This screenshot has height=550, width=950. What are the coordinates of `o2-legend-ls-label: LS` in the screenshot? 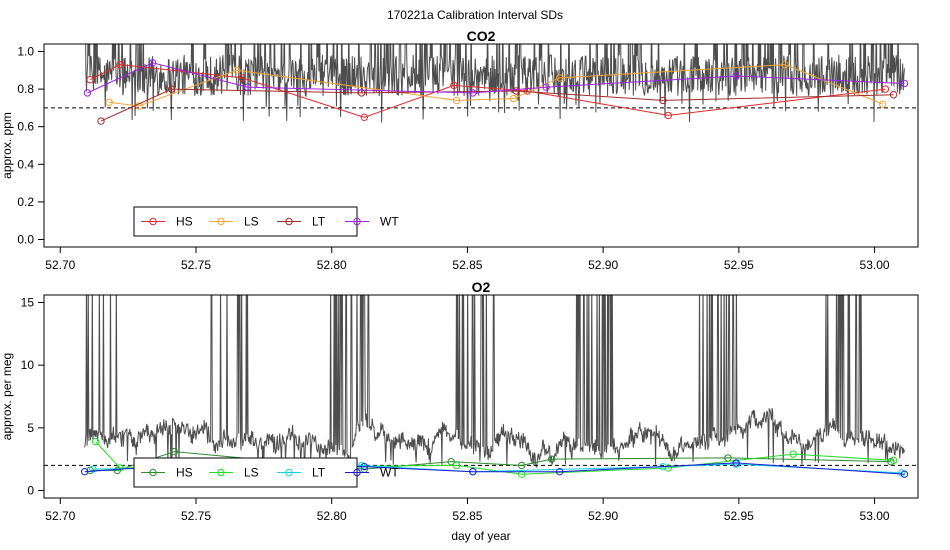 It's located at (251, 473).